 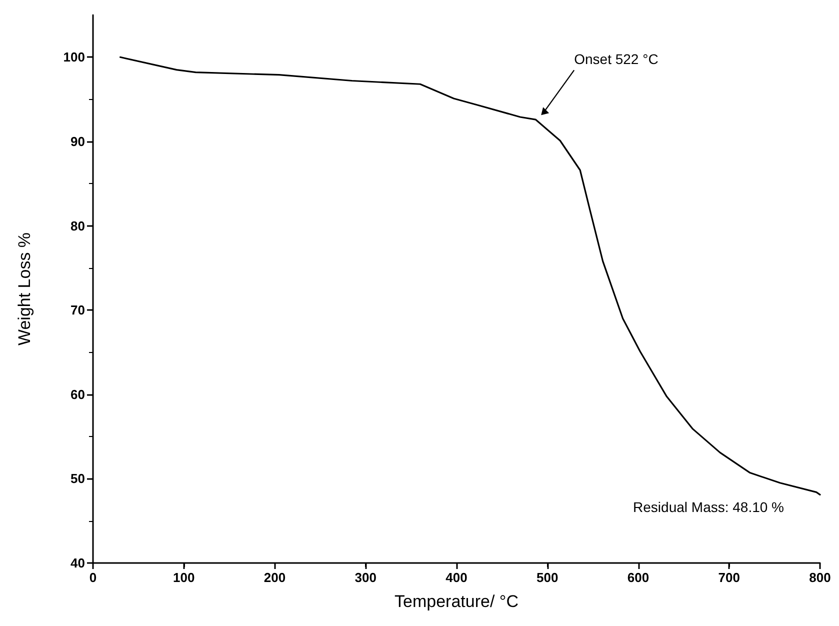 What do you see at coordinates (24, 289) in the screenshot?
I see `y-axis-title: Weight Loss %` at bounding box center [24, 289].